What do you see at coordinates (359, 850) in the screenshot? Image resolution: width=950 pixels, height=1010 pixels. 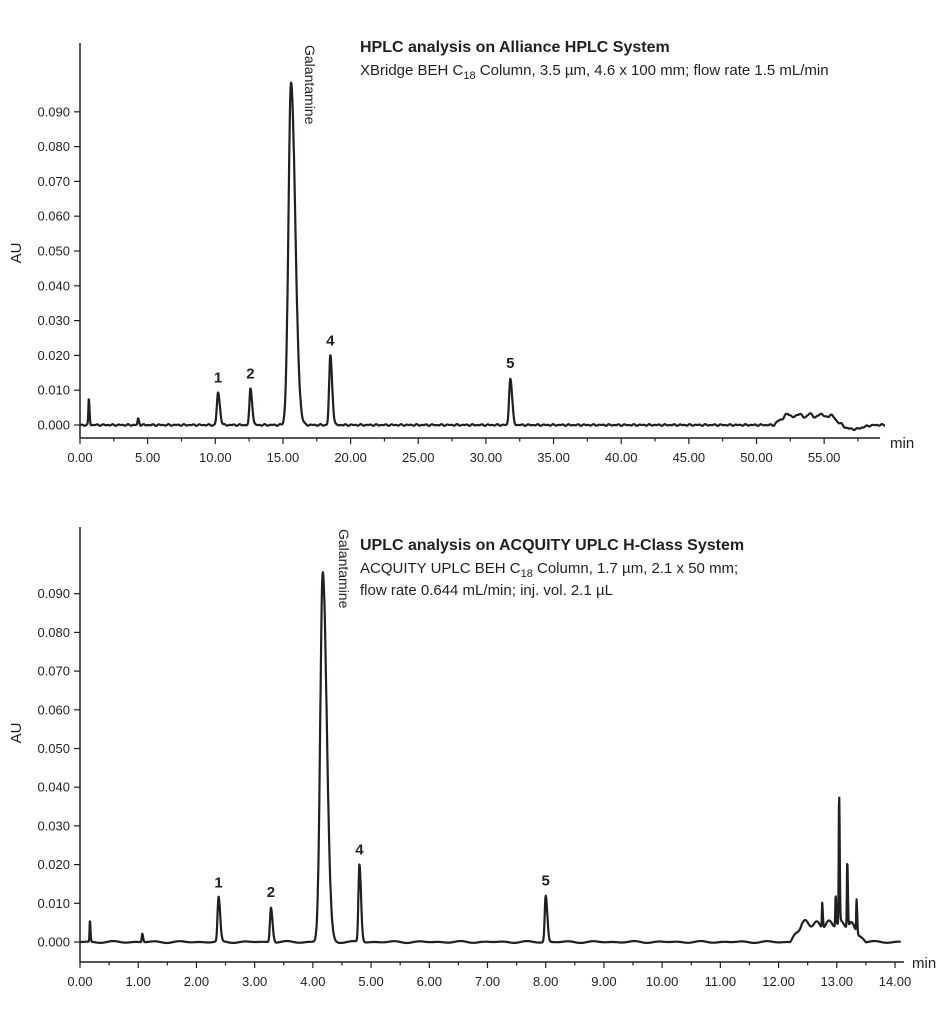 I see `uplc-peak-label-4: 4` at bounding box center [359, 850].